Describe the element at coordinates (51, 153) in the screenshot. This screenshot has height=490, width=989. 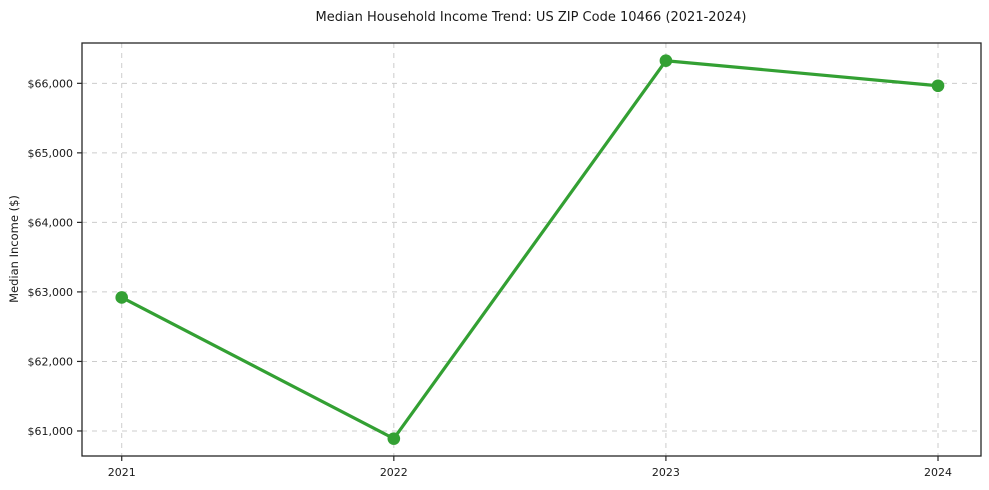
I see `y-tick-label: $65,000` at that location.